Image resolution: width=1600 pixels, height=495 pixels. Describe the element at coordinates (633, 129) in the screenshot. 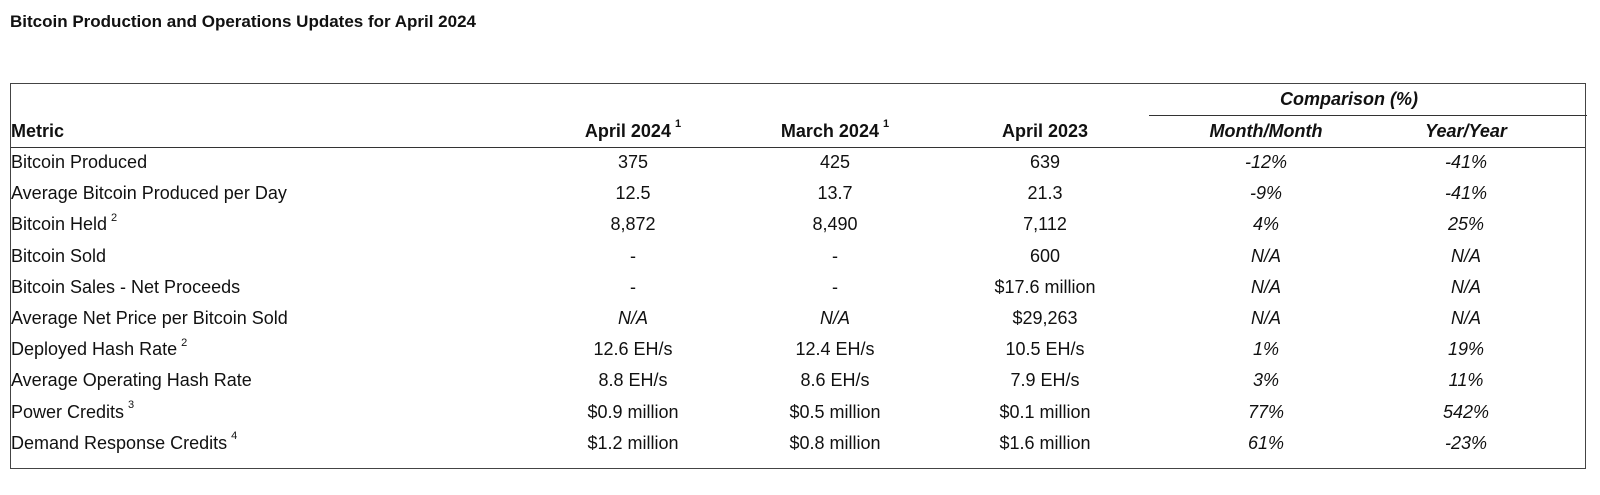

I see `column-header-april-2024: April 2024 1` at that location.